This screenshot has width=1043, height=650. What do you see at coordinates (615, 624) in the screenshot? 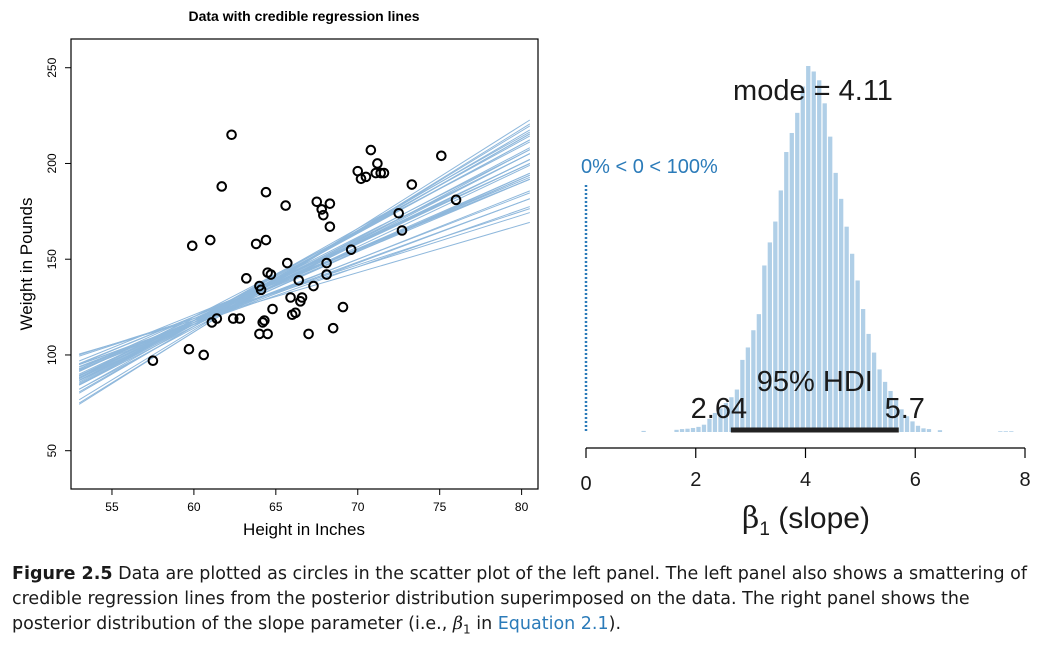
I see `caption-text-3: ).` at bounding box center [615, 624].